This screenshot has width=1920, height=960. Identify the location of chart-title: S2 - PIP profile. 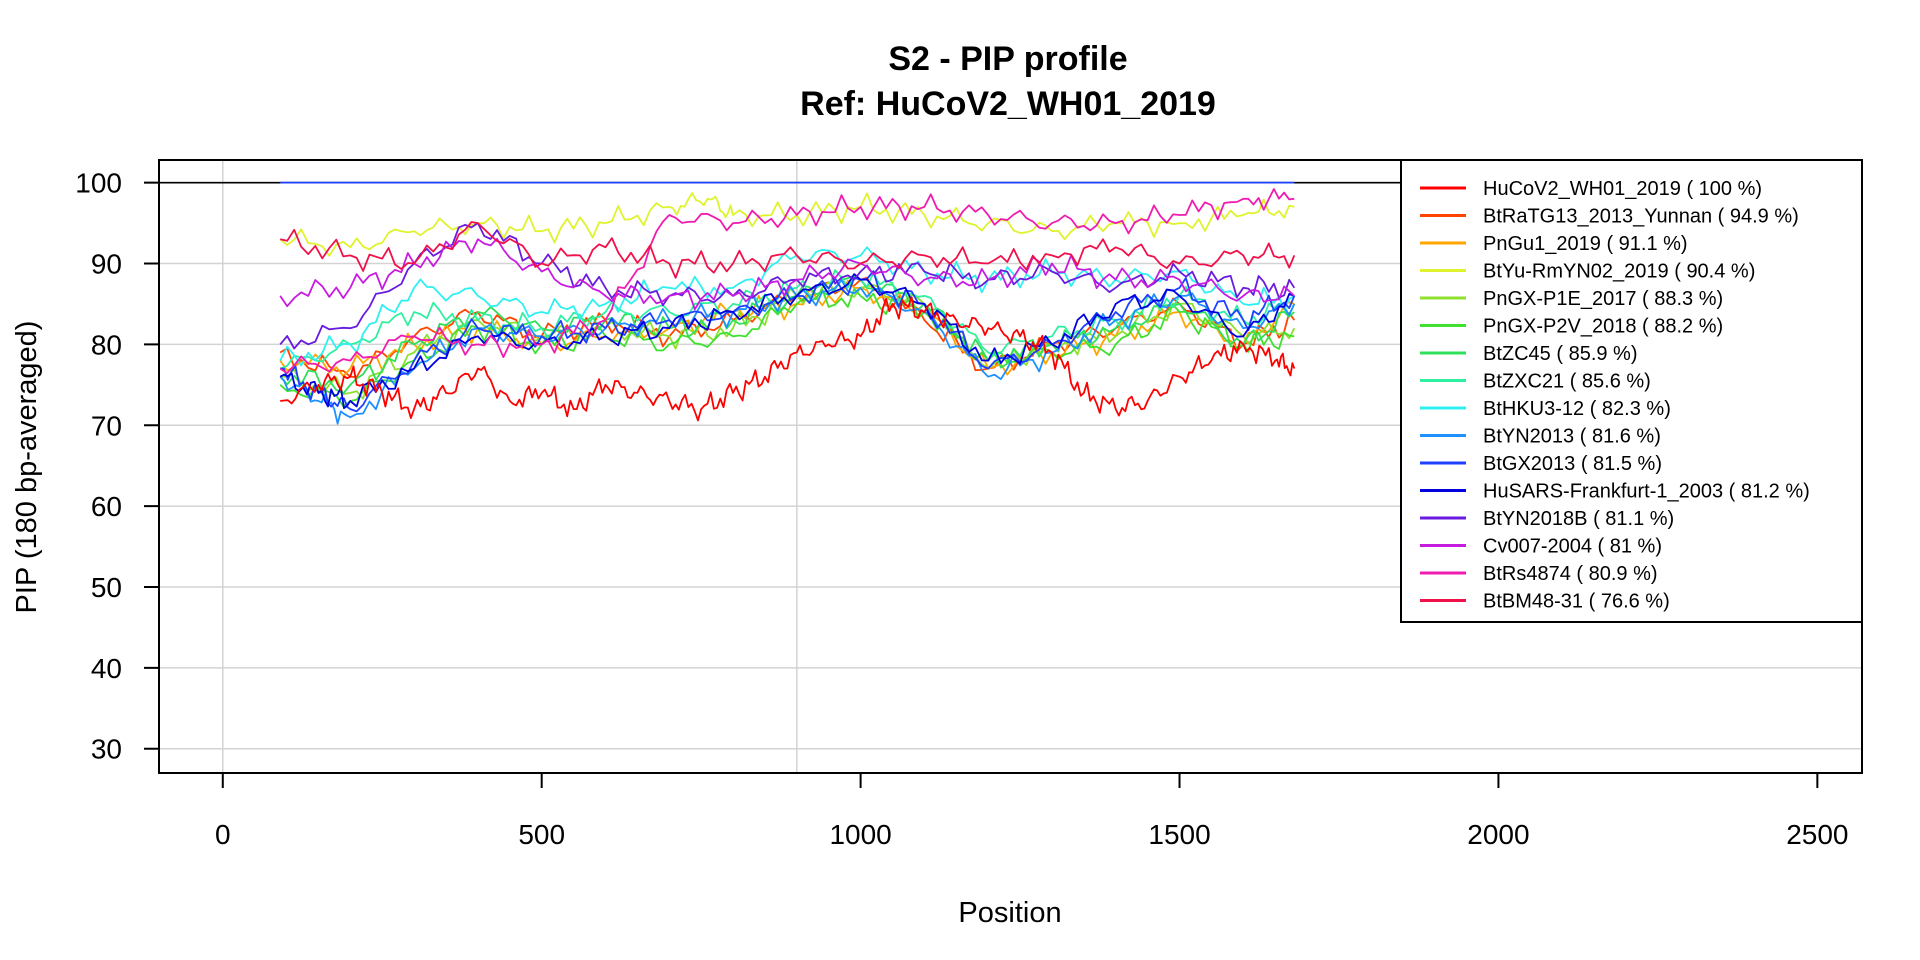
(1007, 59).